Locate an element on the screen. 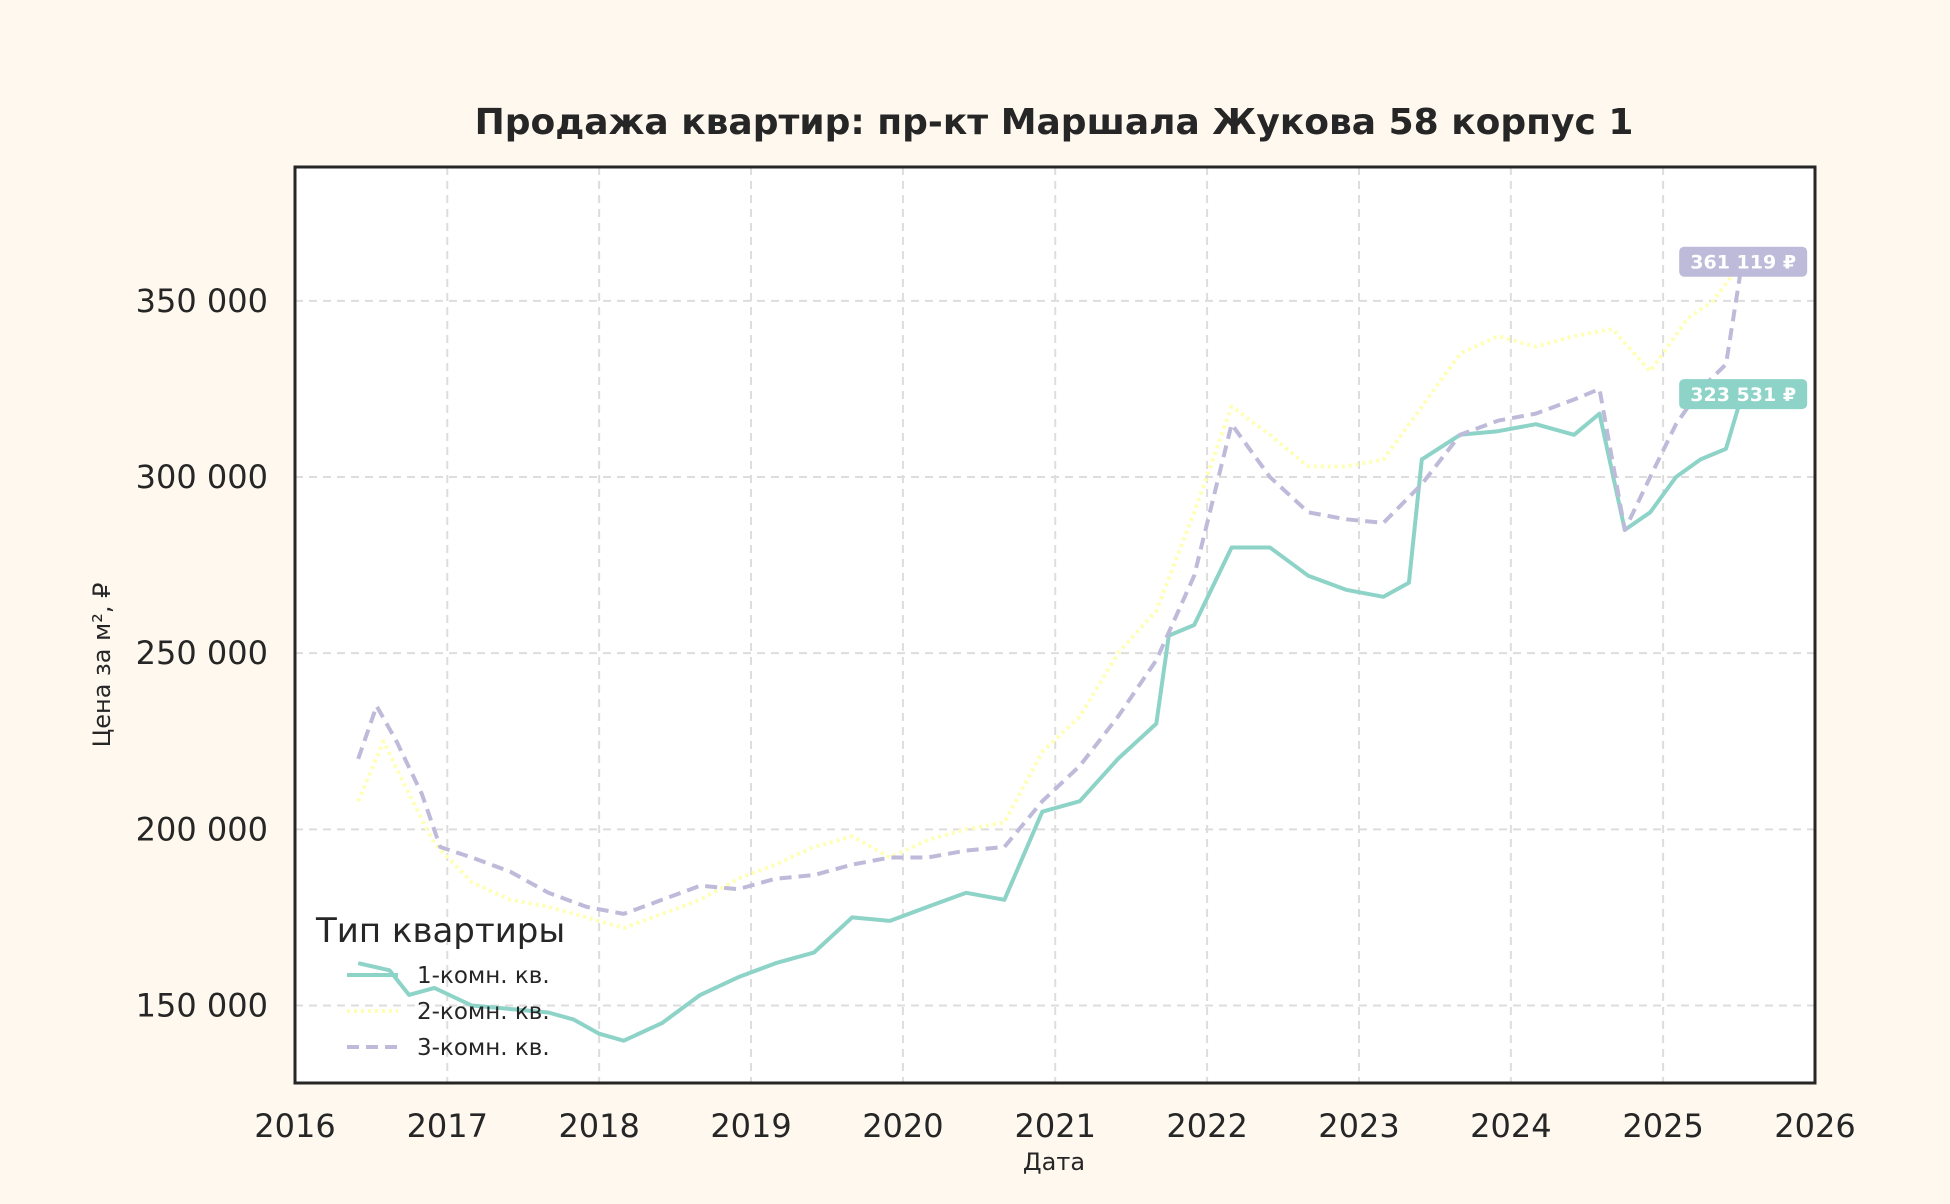  y-axis-ticks: 150 000 200 000 250 000 300 000 350 000 is located at coordinates (202, 653).